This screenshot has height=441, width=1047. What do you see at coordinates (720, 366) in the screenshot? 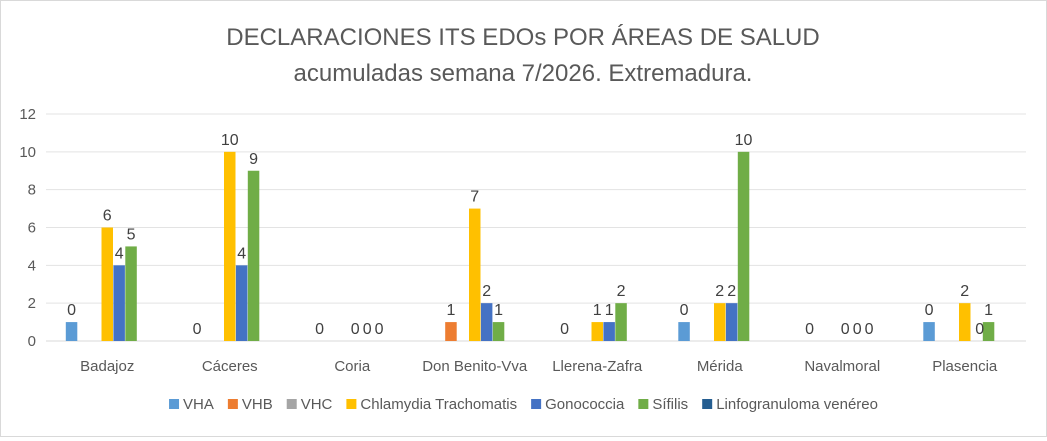
I see `x-tick-label: Mérida` at bounding box center [720, 366].